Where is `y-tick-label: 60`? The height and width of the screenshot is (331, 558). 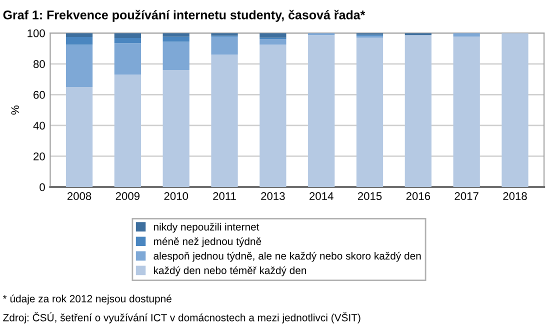
y-tick-label: 60 is located at coordinates (39, 94).